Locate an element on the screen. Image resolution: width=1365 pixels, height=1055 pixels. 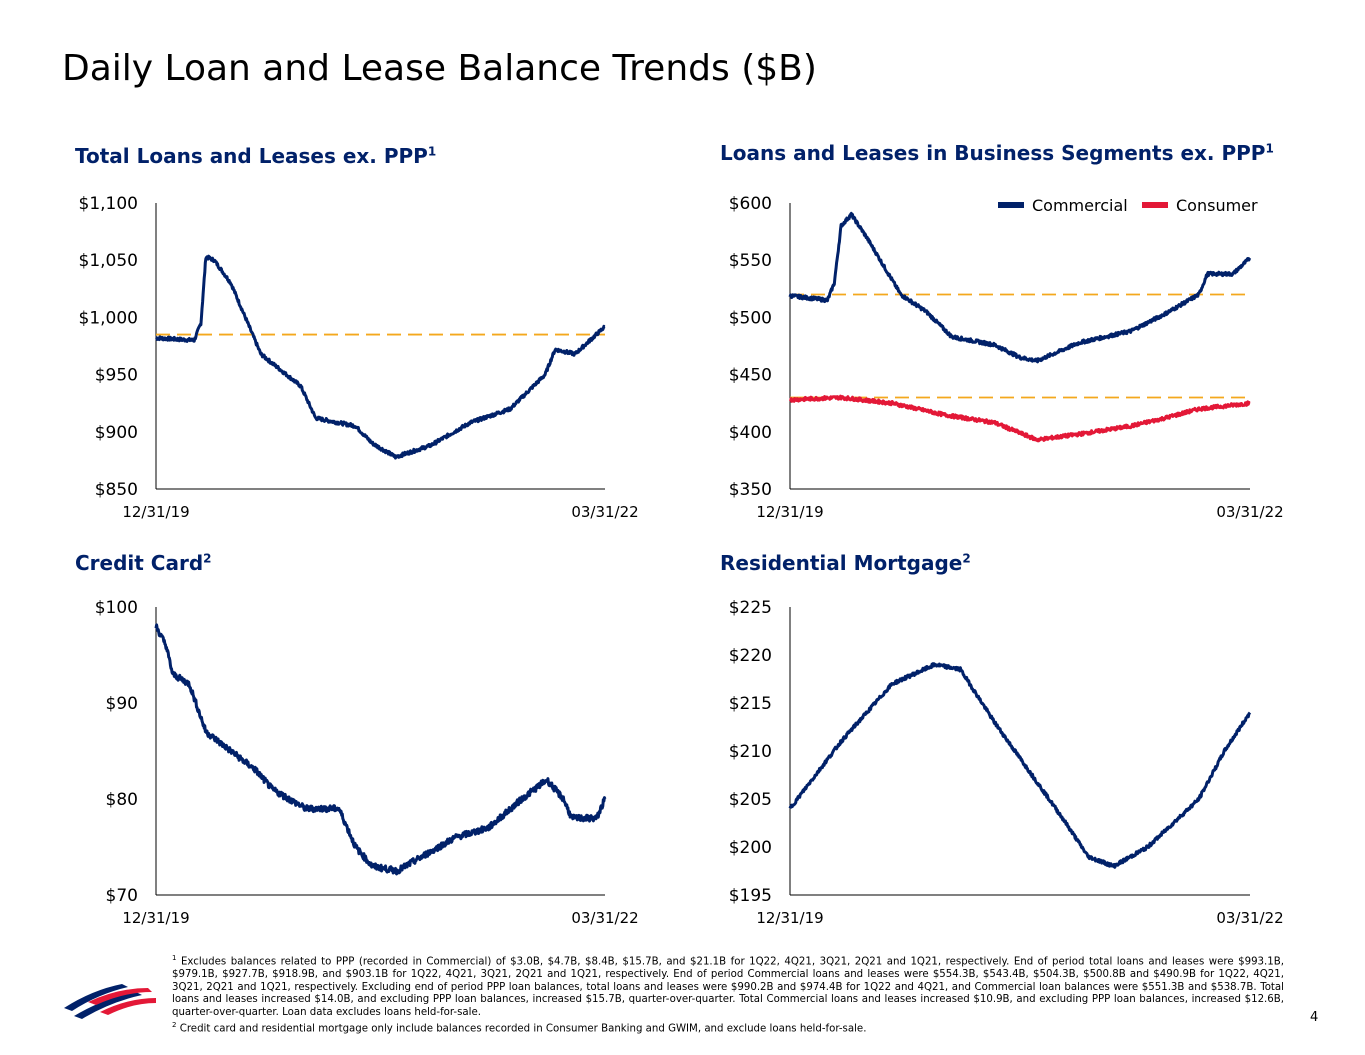
series-line-consumer is located at coordinates (1019, 418).